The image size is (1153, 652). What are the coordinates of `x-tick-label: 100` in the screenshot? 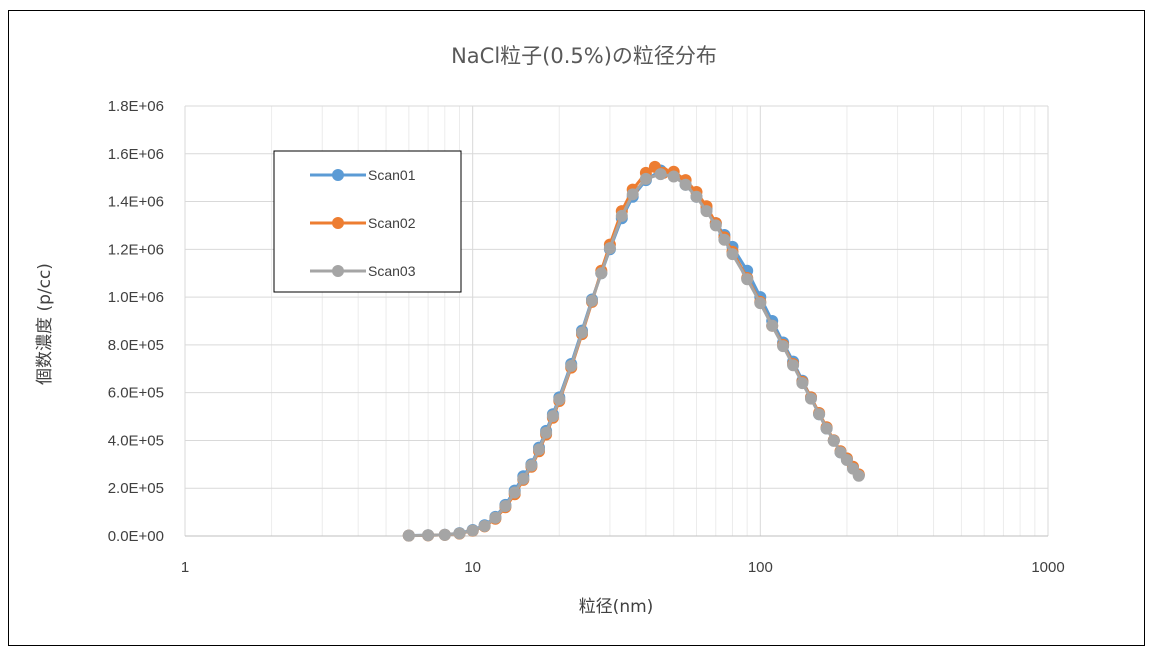 It's located at (760, 567).